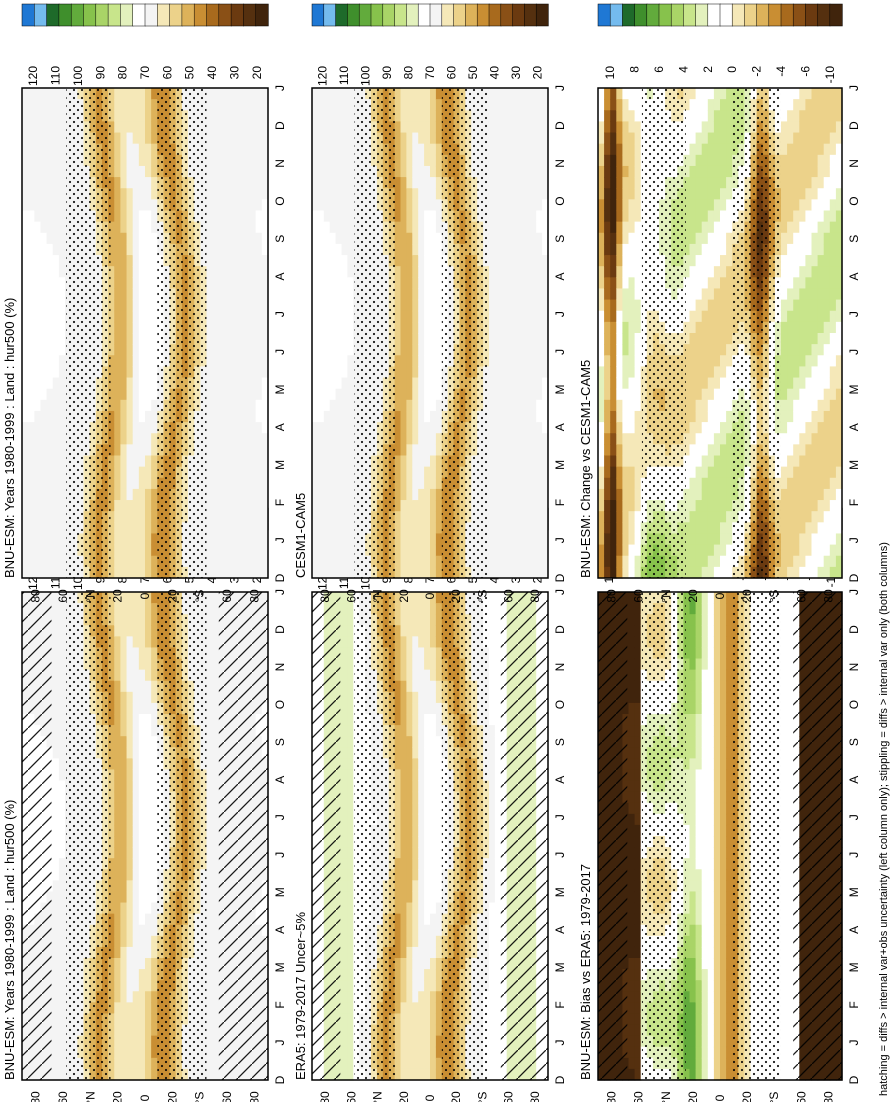 The height and width of the screenshot is (1102, 891). I want to click on month-tick-label: M, so click(280, 967).